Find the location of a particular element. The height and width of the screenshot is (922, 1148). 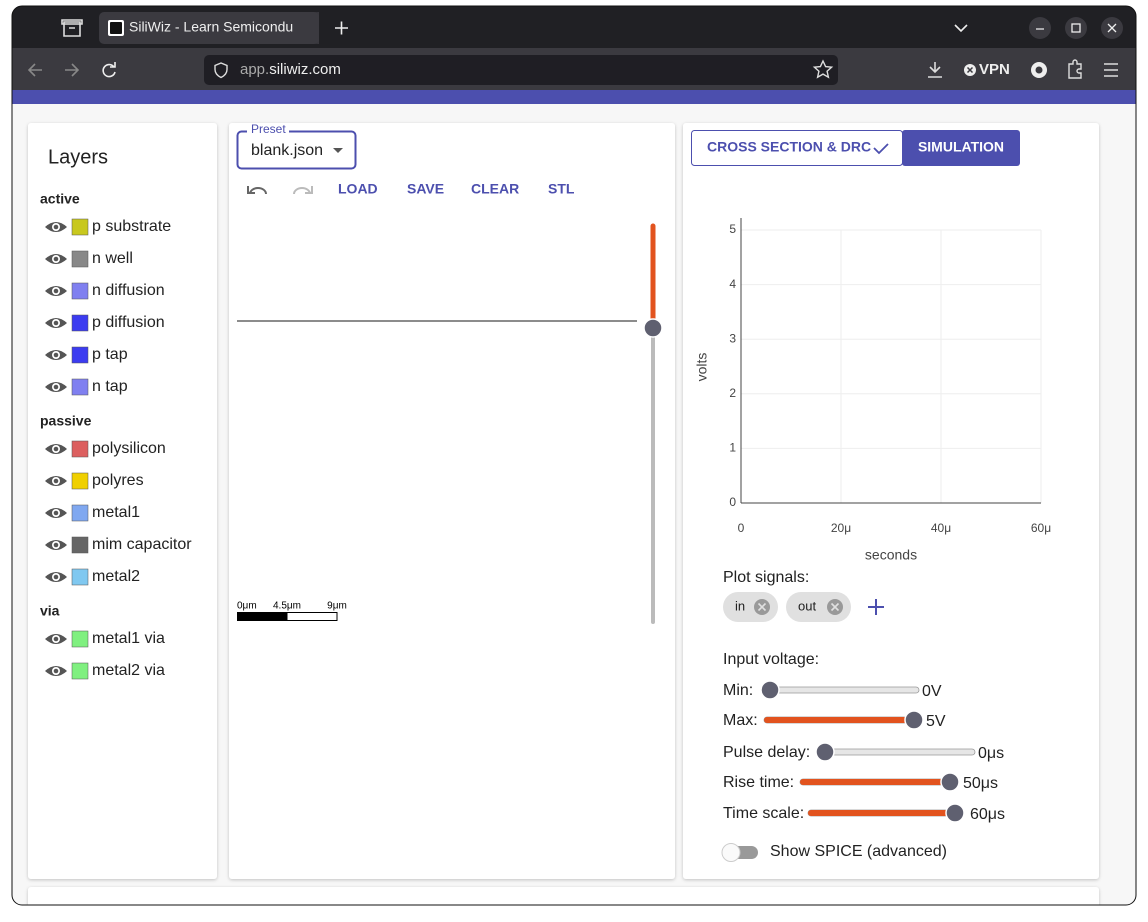

action-button: LOAD is located at coordinates (358, 189).